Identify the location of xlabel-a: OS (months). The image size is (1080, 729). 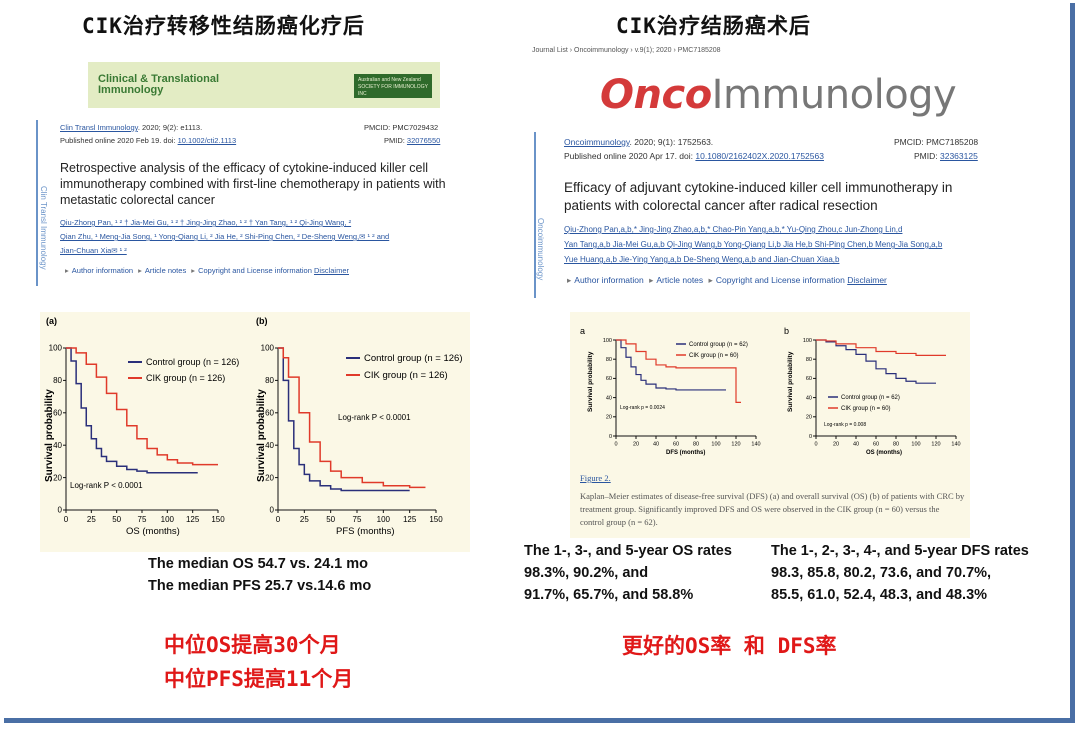
(153, 531).